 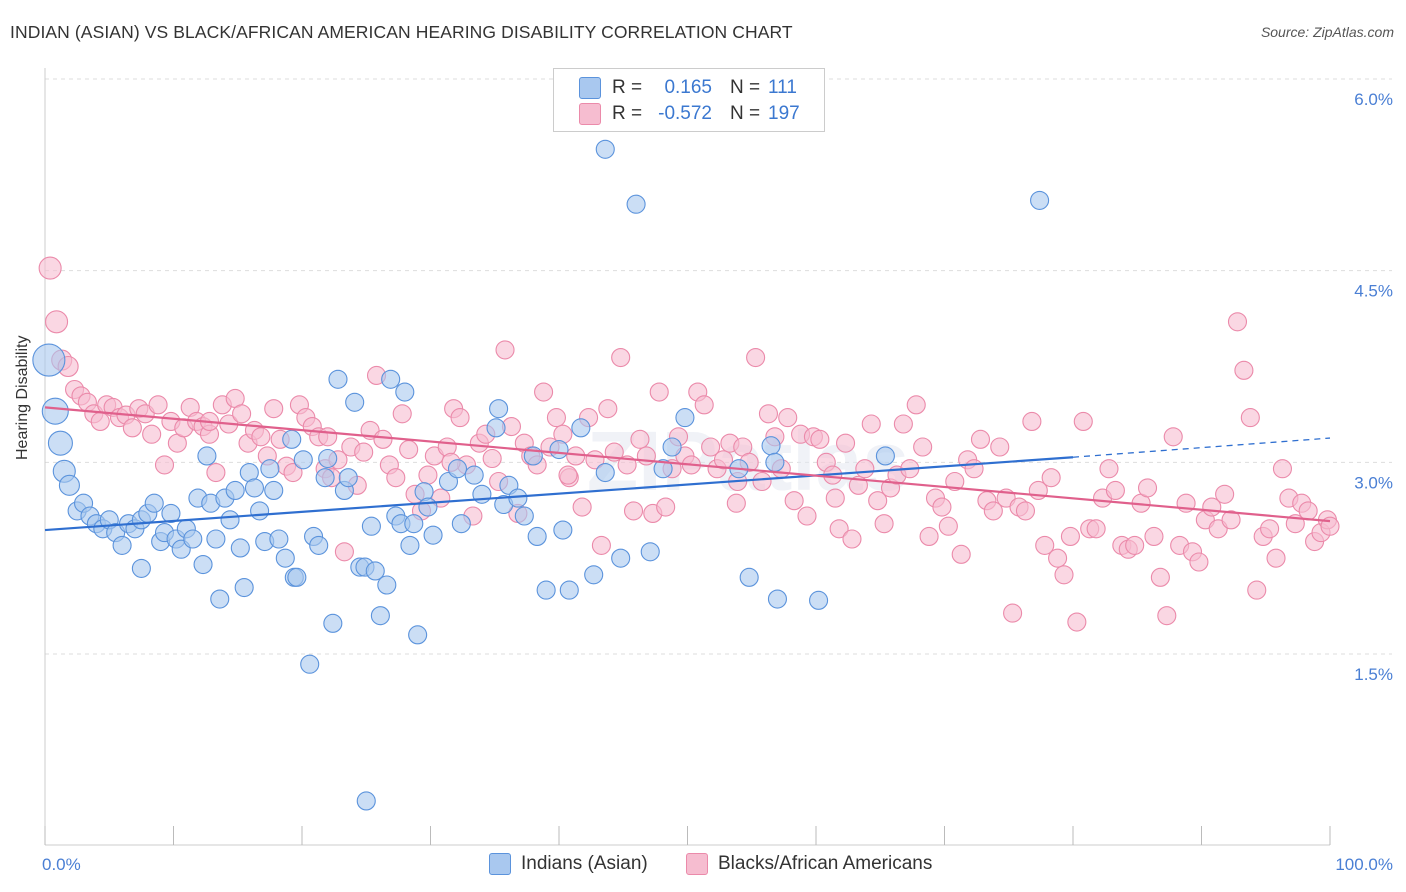 What do you see at coordinates (1373, 99) in the screenshot?
I see `y-tick-label: 6.0%` at bounding box center [1373, 99].